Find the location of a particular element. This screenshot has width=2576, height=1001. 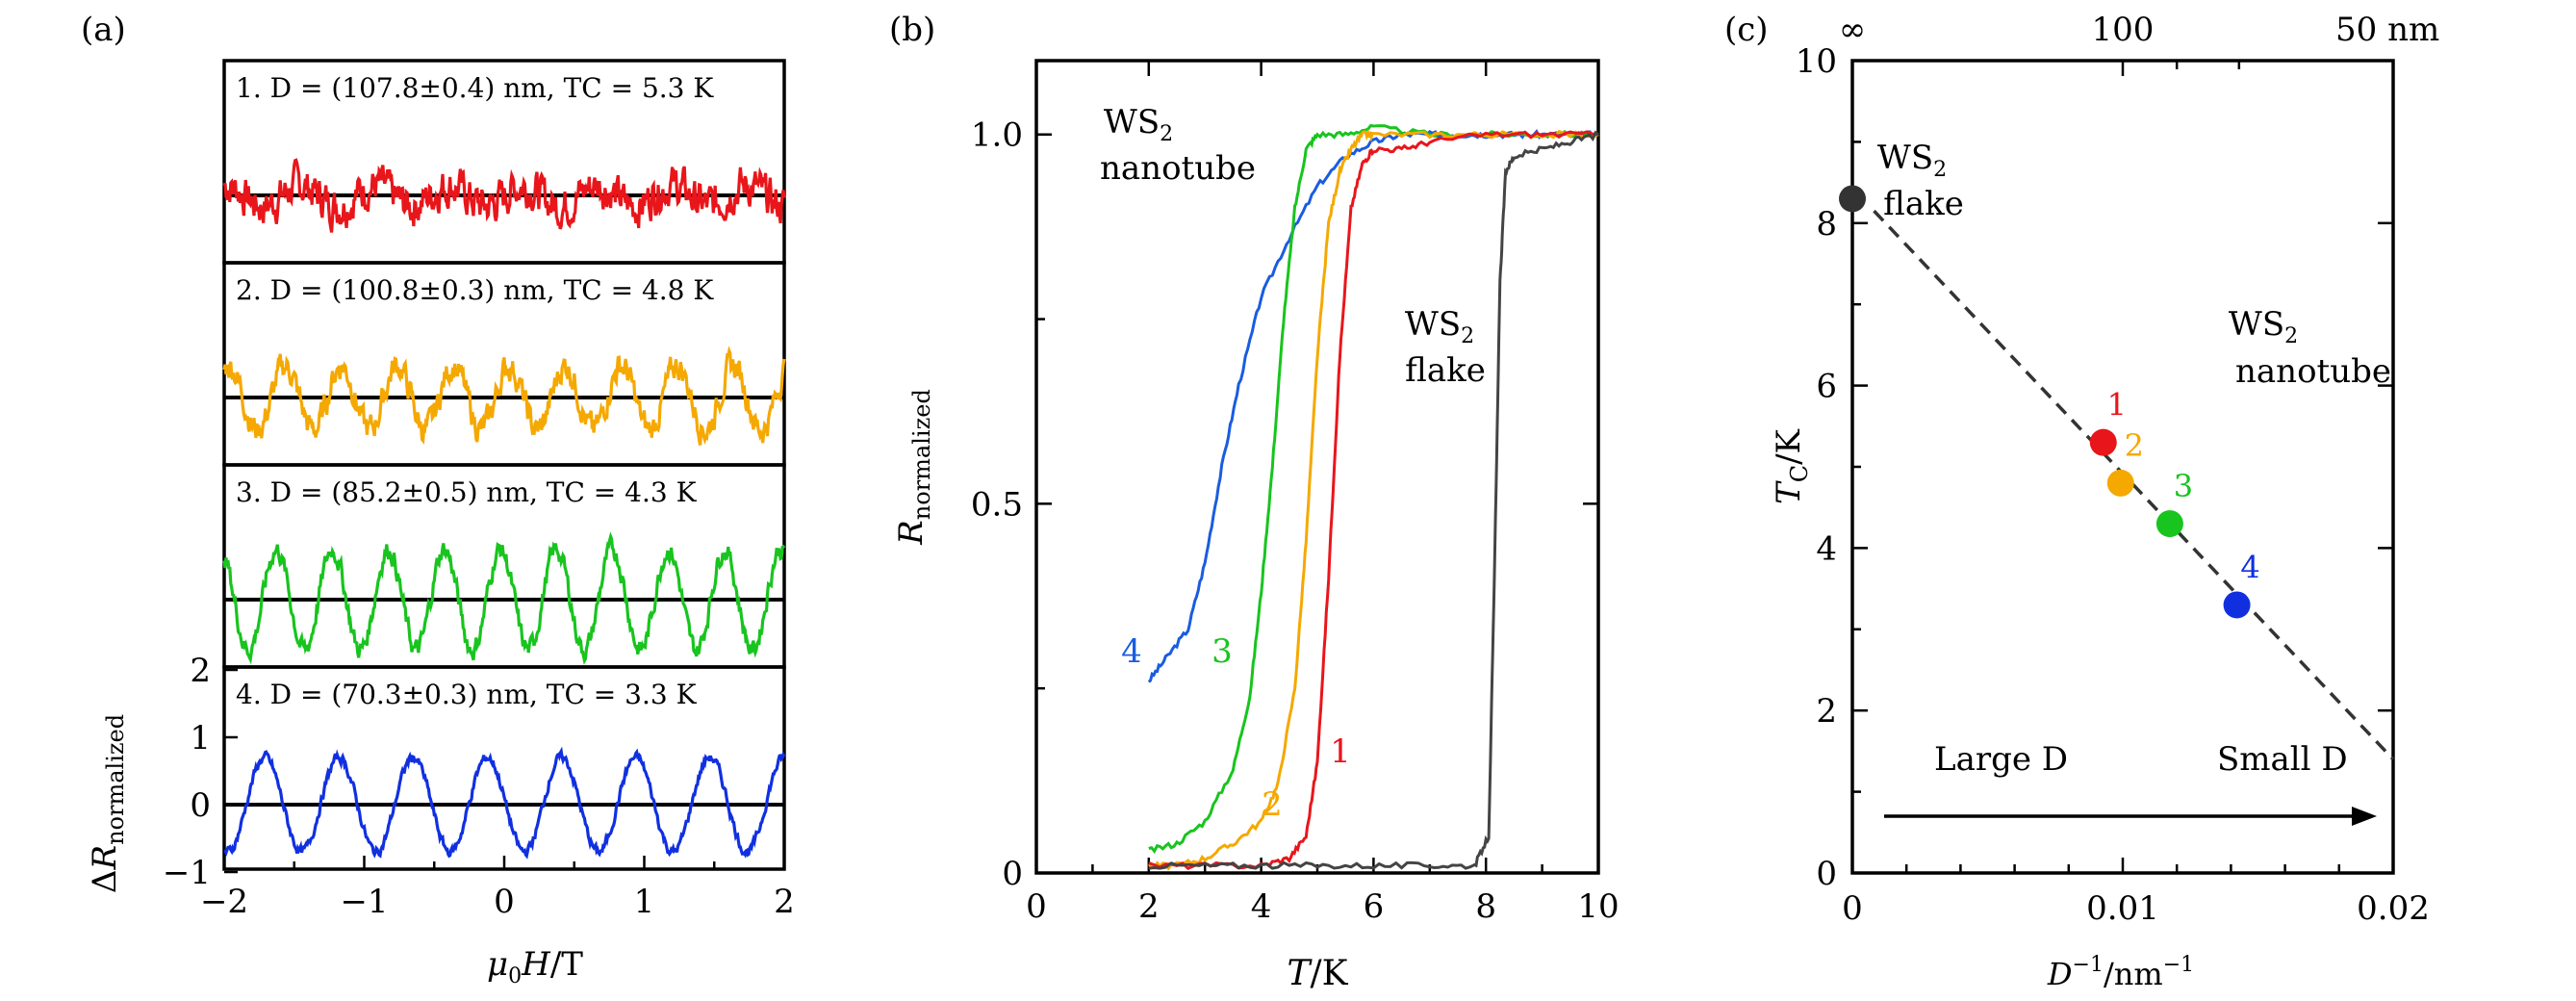

panel-b-flake-ws2: WS2 is located at coordinates (1439, 326).